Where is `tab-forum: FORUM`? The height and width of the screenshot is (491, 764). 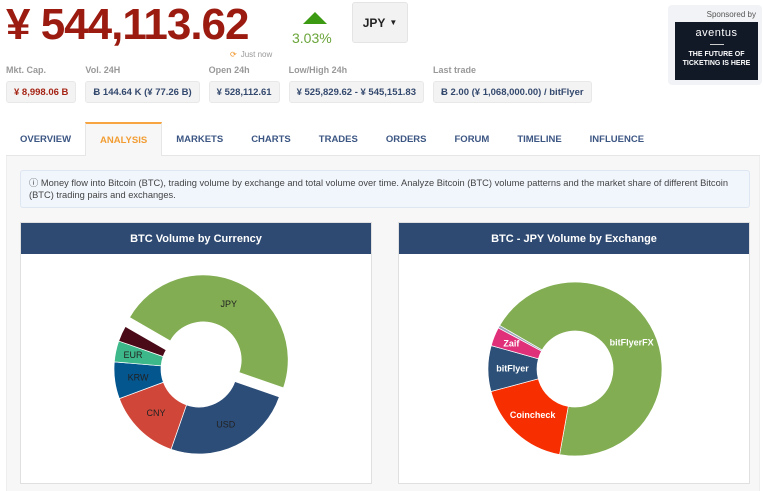
tab-forum: FORUM is located at coordinates (472, 139).